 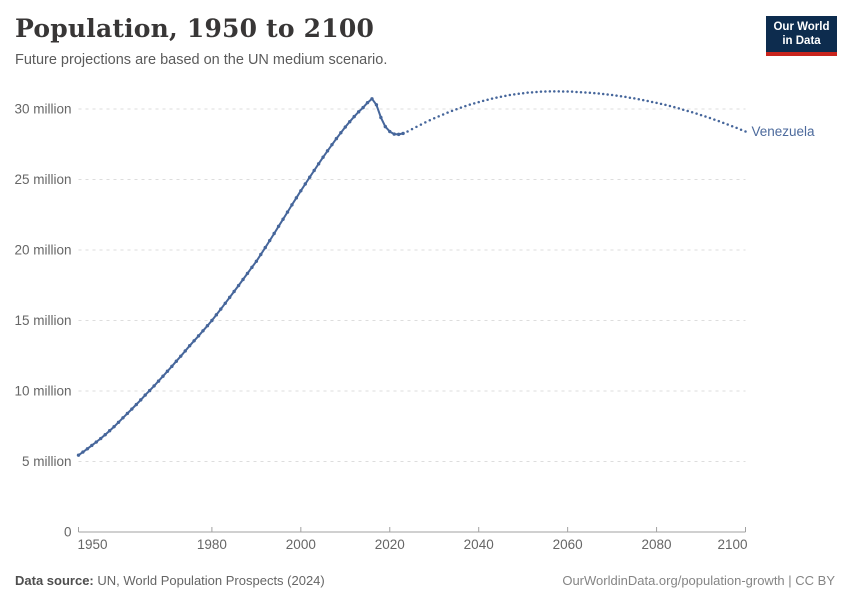 What do you see at coordinates (801, 27) in the screenshot?
I see `owid-logo-line1: Our World` at bounding box center [801, 27].